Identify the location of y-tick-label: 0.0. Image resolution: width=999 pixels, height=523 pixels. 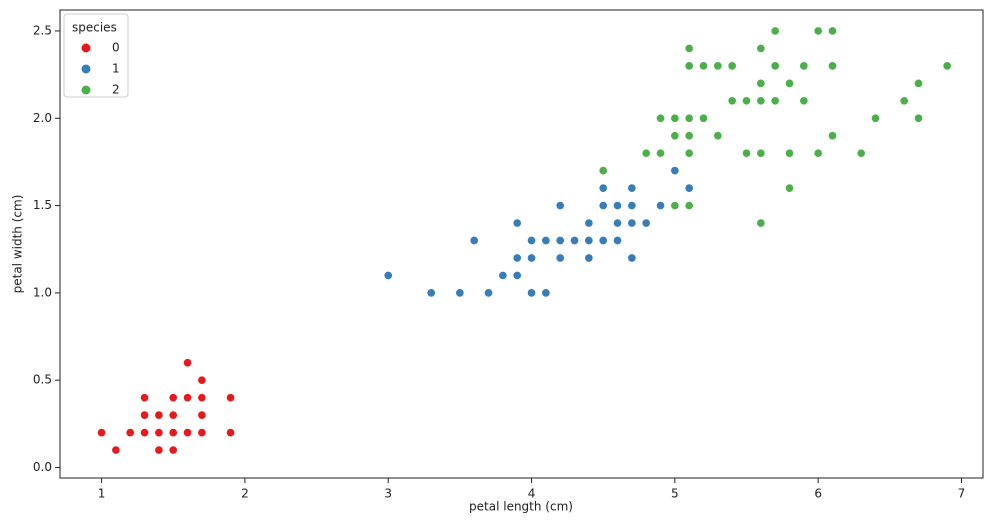
(42, 467).